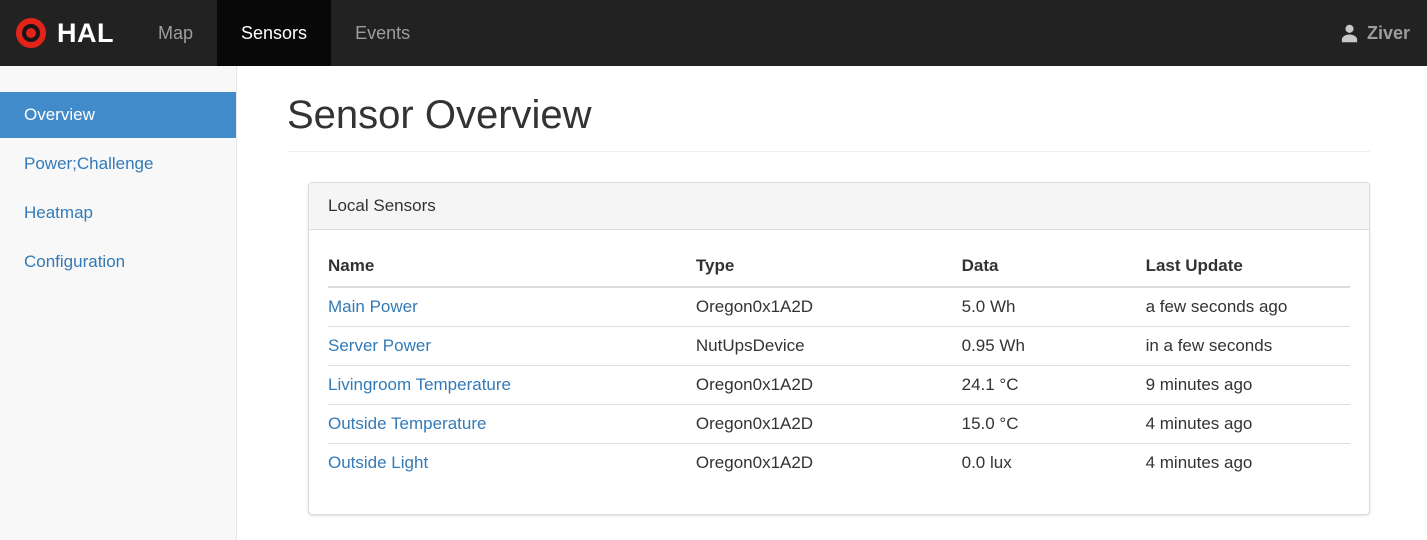 This screenshot has width=1427, height=540. I want to click on person-icon, so click(1349, 33).